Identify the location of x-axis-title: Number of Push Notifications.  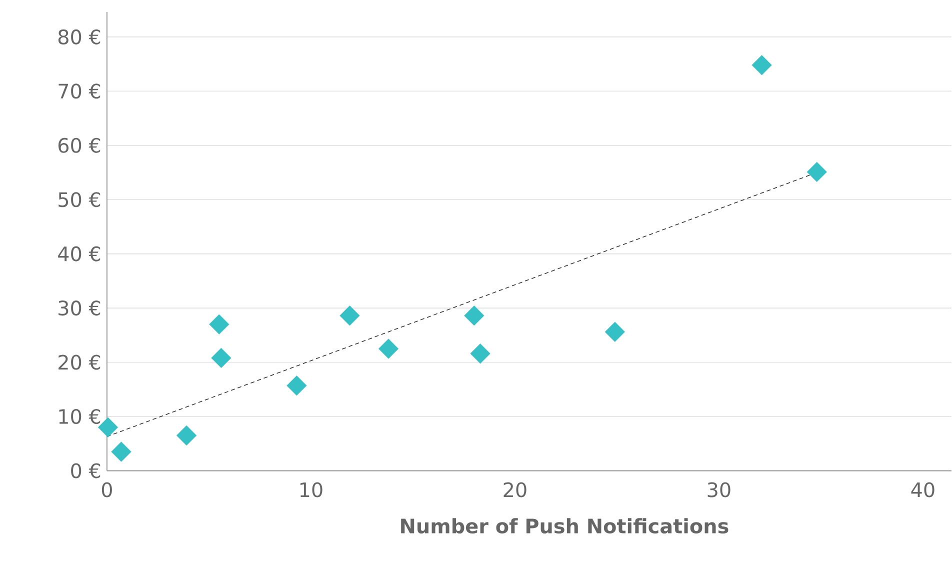
(564, 526).